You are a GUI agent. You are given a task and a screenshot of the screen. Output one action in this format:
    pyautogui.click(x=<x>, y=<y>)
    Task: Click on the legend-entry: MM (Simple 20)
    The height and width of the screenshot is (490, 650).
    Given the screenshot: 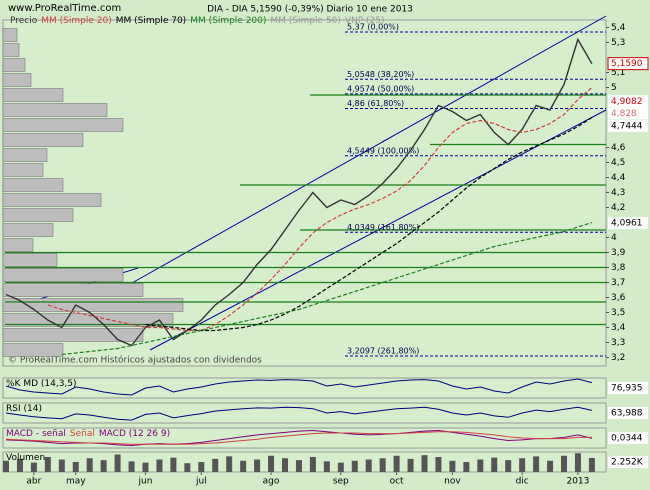 What is the action you would take?
    pyautogui.click(x=76, y=21)
    